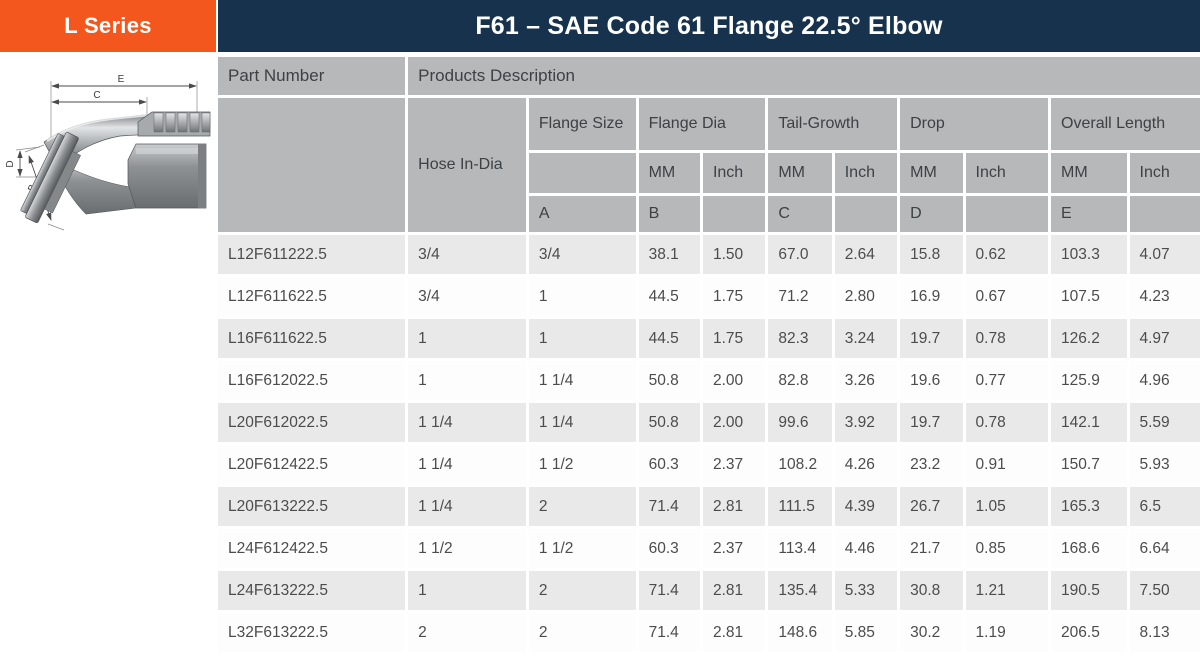 The image size is (1200, 659). Describe the element at coordinates (312, 632) in the screenshot. I see `cell-part-number: L32F613222.5` at that location.